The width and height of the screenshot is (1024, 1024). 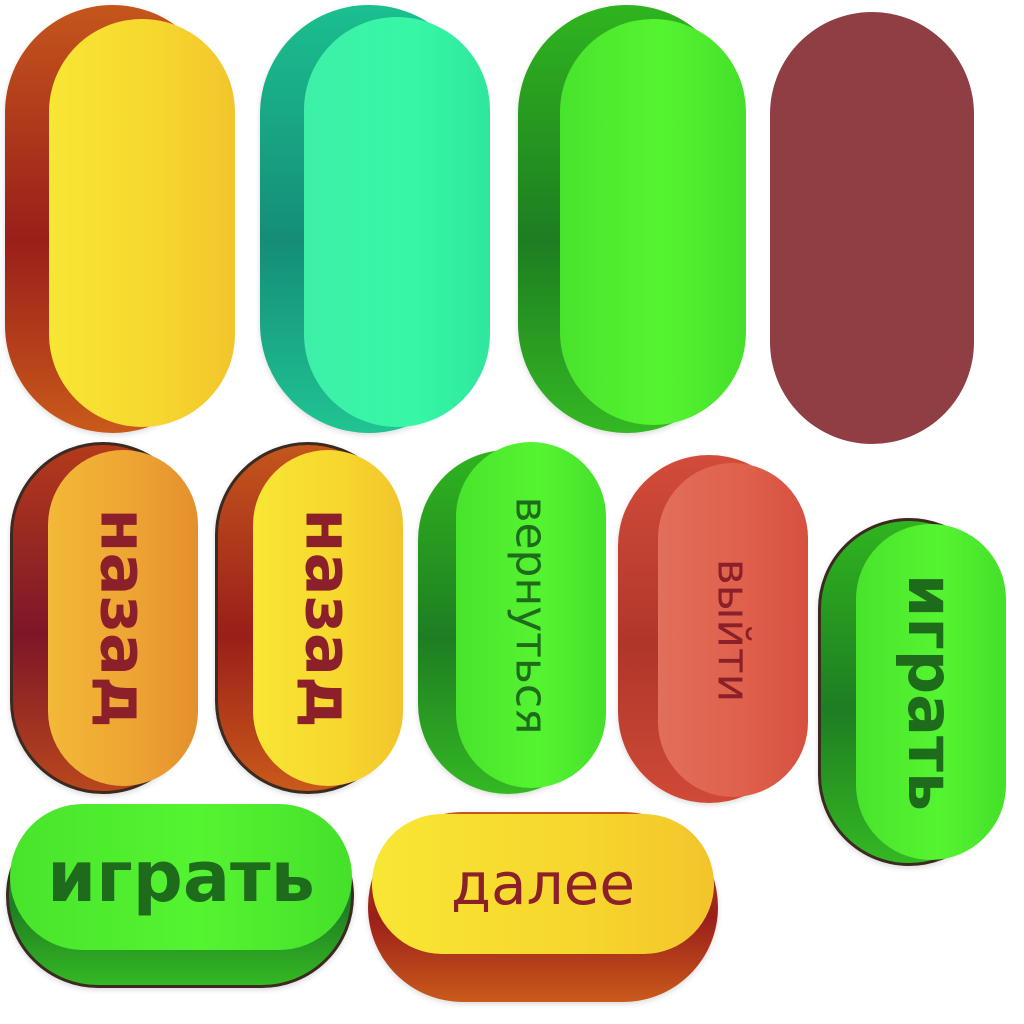 I want to click on blank-pill-yellow, so click(x=120, y=220).